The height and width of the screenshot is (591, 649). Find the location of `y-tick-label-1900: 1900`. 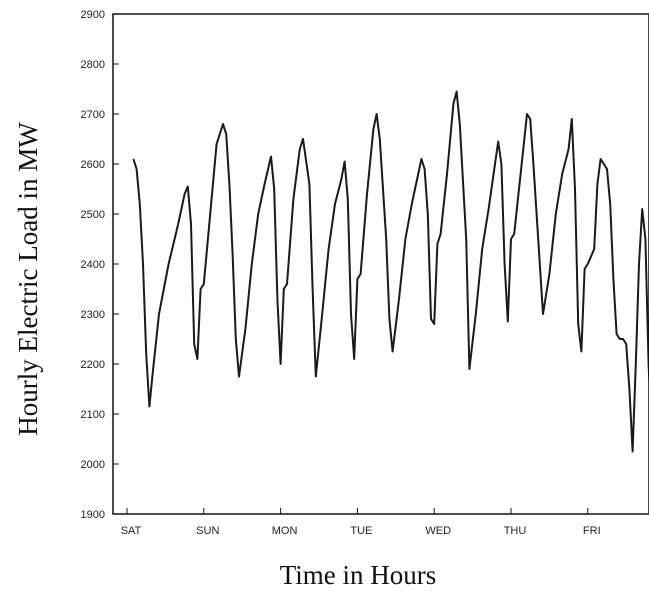

y-tick-label-1900: 1900 is located at coordinates (93, 515).